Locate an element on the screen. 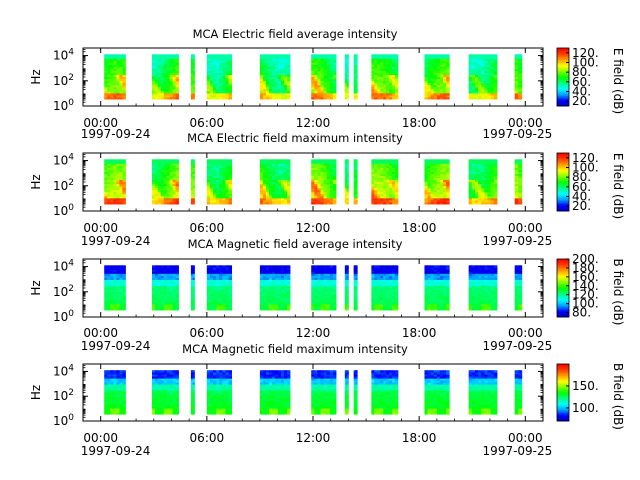 This screenshot has height=480, width=640. x-tick-label: 00:00 is located at coordinates (100, 228).